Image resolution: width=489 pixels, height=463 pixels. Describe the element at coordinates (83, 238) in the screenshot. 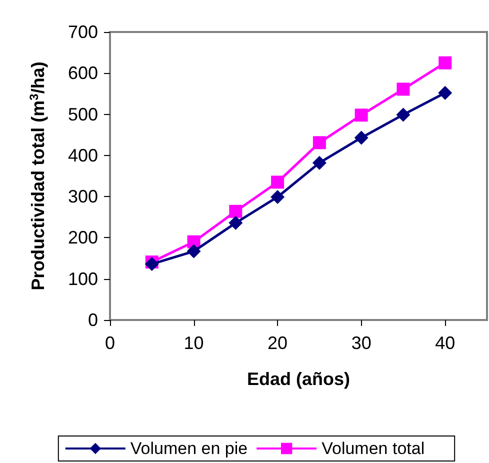

I see `y-tick-label: 200` at that location.